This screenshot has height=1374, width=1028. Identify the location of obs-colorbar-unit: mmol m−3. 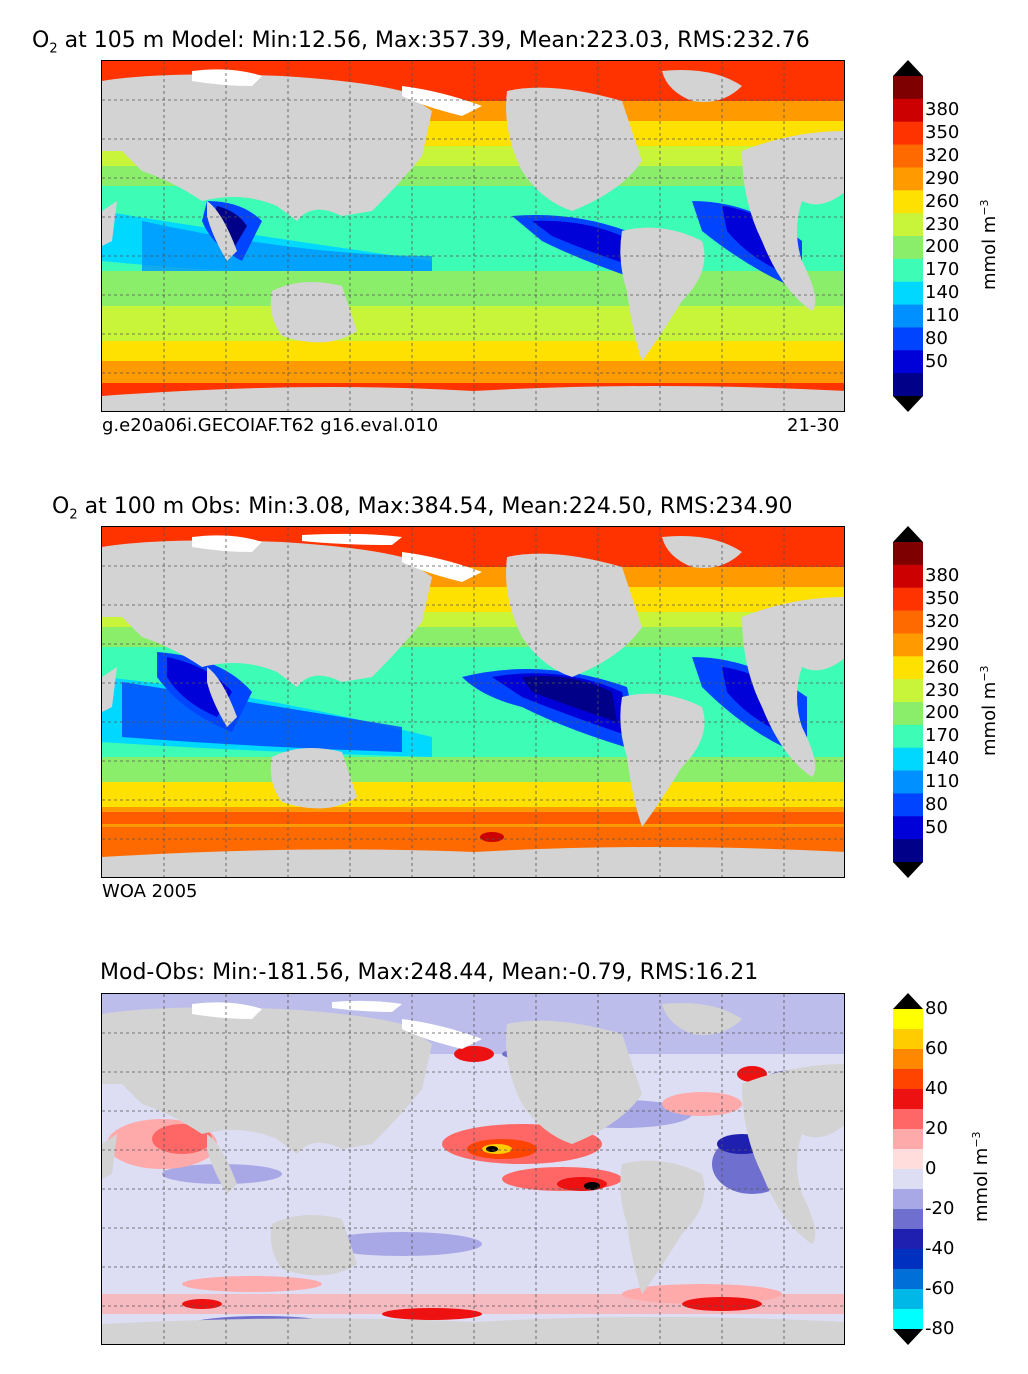
(989, 710).